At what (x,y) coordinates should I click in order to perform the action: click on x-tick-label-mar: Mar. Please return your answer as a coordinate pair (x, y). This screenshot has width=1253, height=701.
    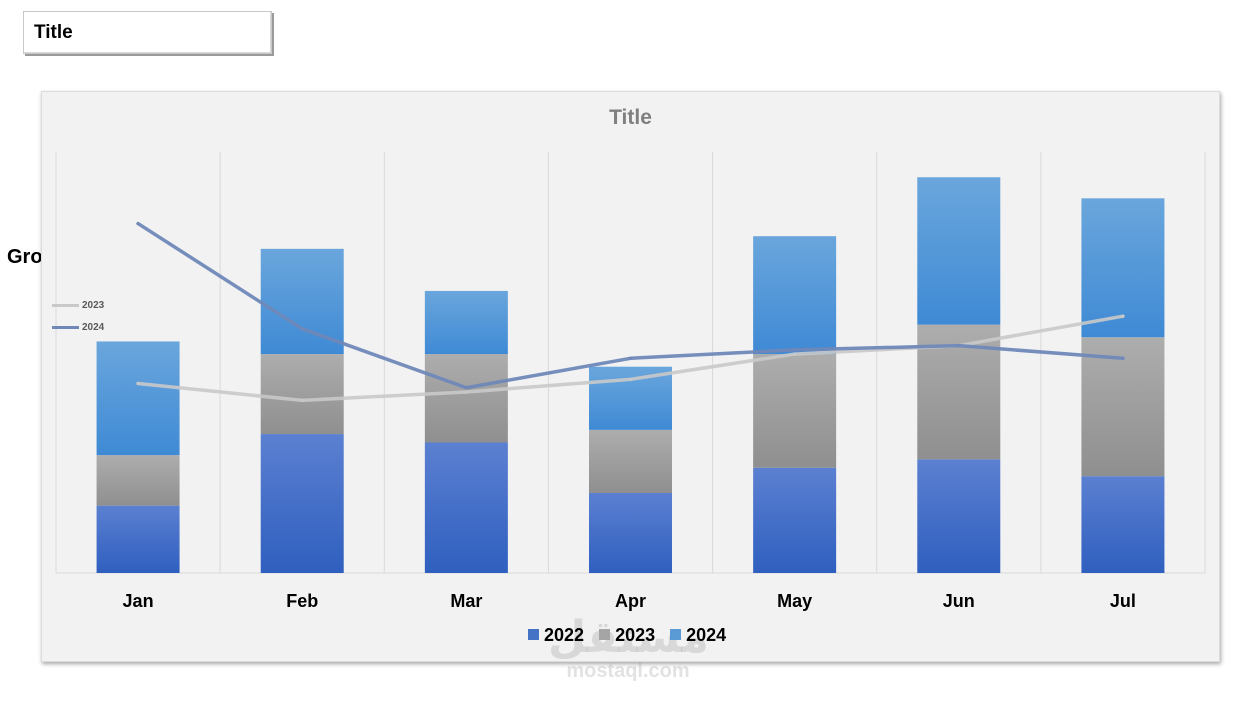
    Looking at the image, I should click on (466, 601).